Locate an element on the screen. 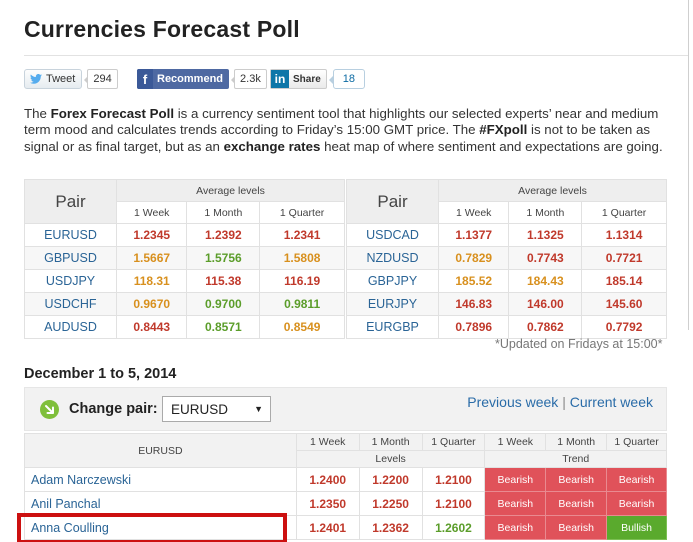 The width and height of the screenshot is (693, 542). current-week-link: Current week is located at coordinates (611, 402).